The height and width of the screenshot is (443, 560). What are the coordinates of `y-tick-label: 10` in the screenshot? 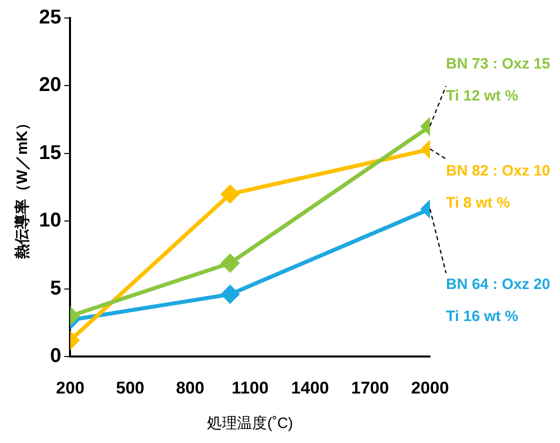 It's located at (50, 221).